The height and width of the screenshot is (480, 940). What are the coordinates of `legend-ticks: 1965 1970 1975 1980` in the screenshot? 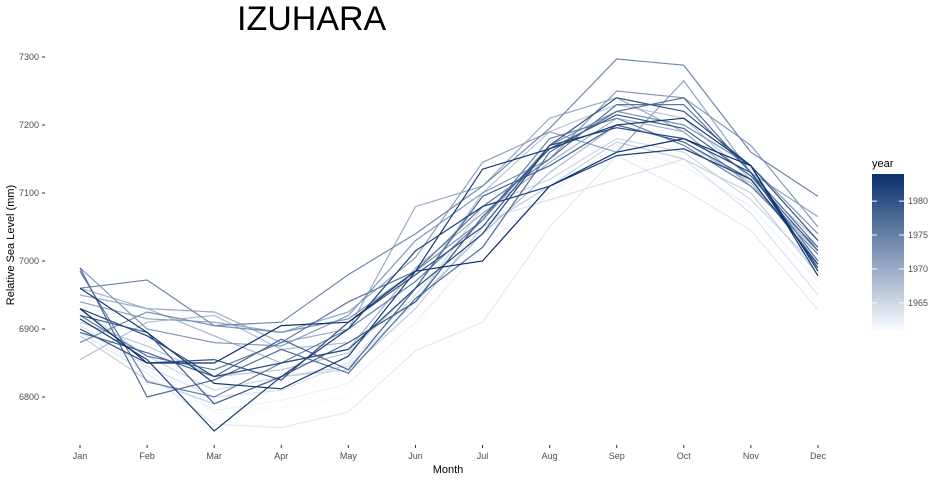 It's located at (900, 252).